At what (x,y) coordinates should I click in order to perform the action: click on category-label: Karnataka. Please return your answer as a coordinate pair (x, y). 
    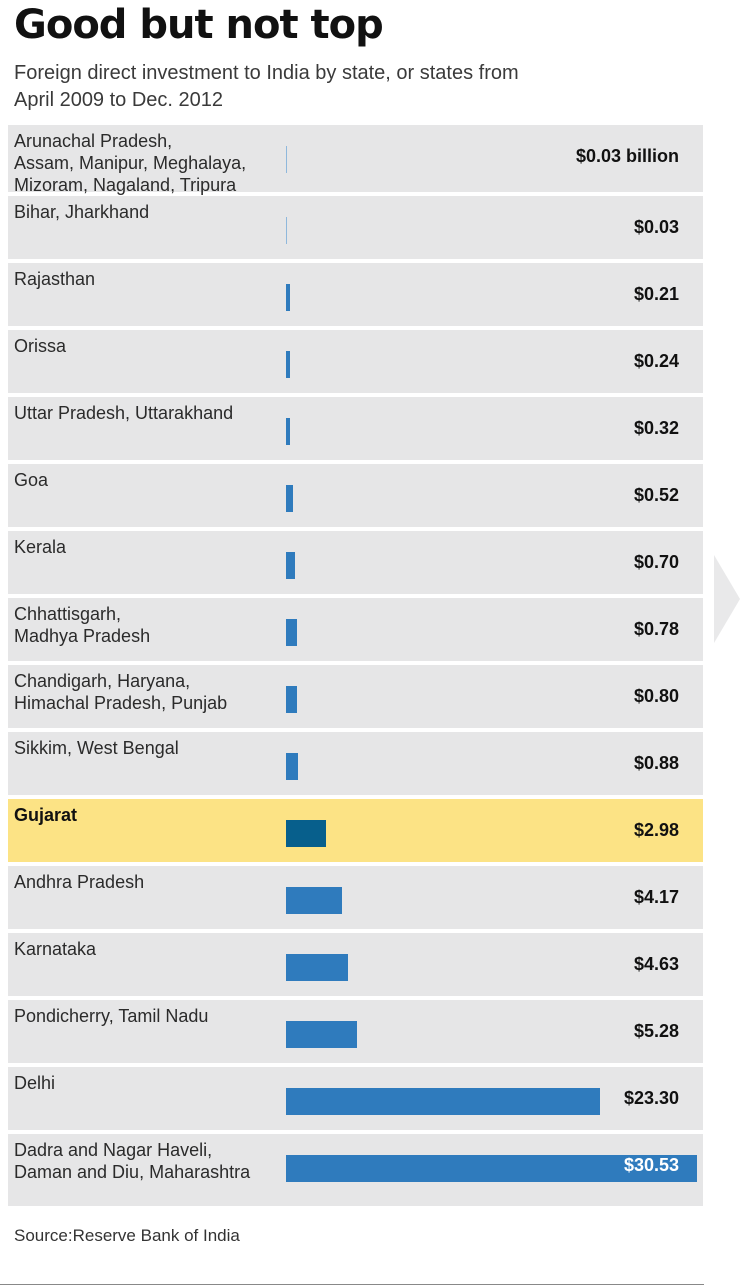
    Looking at the image, I should click on (55, 949).